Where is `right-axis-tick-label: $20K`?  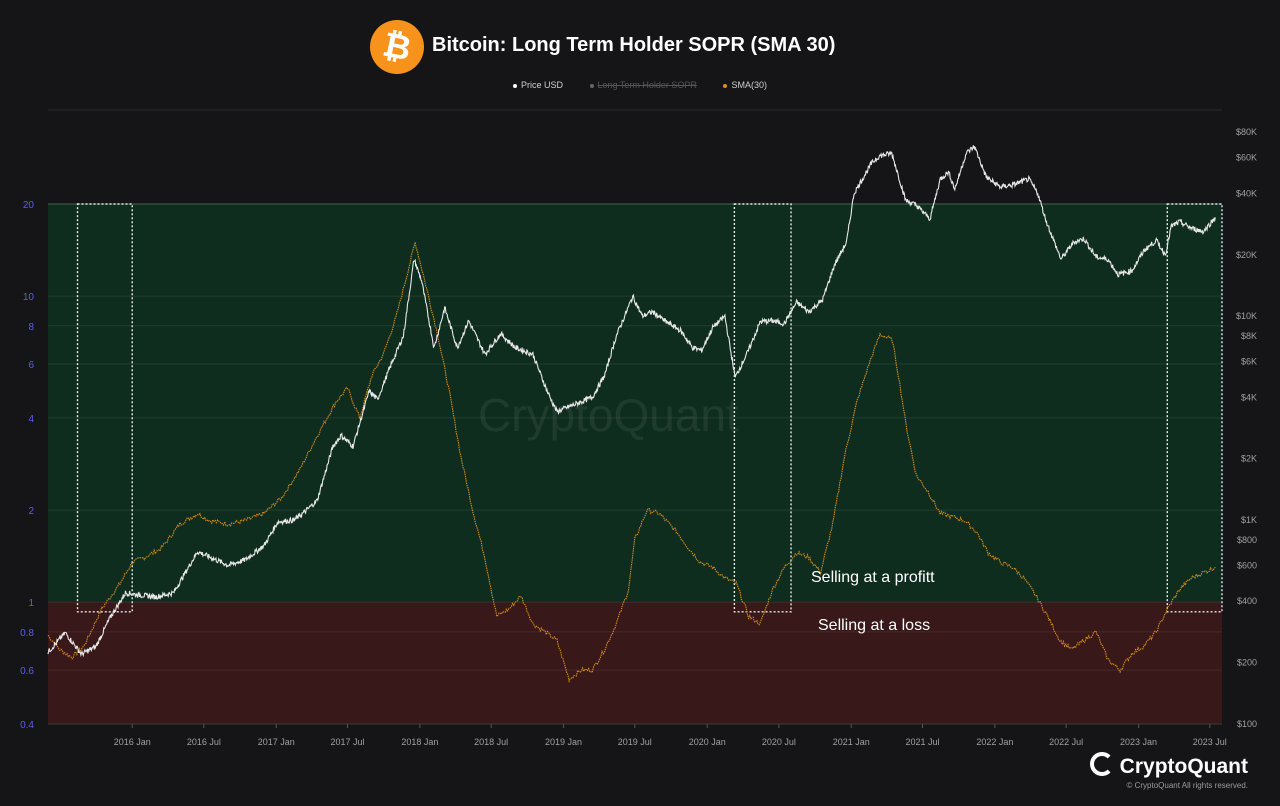
right-axis-tick-label: $20K is located at coordinates (1246, 255).